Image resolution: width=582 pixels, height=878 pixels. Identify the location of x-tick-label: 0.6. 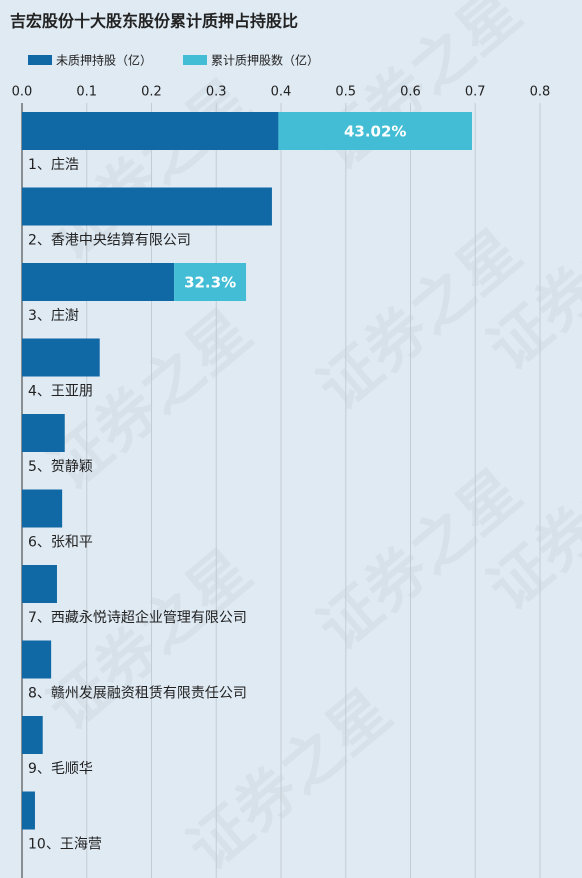
(410, 92).